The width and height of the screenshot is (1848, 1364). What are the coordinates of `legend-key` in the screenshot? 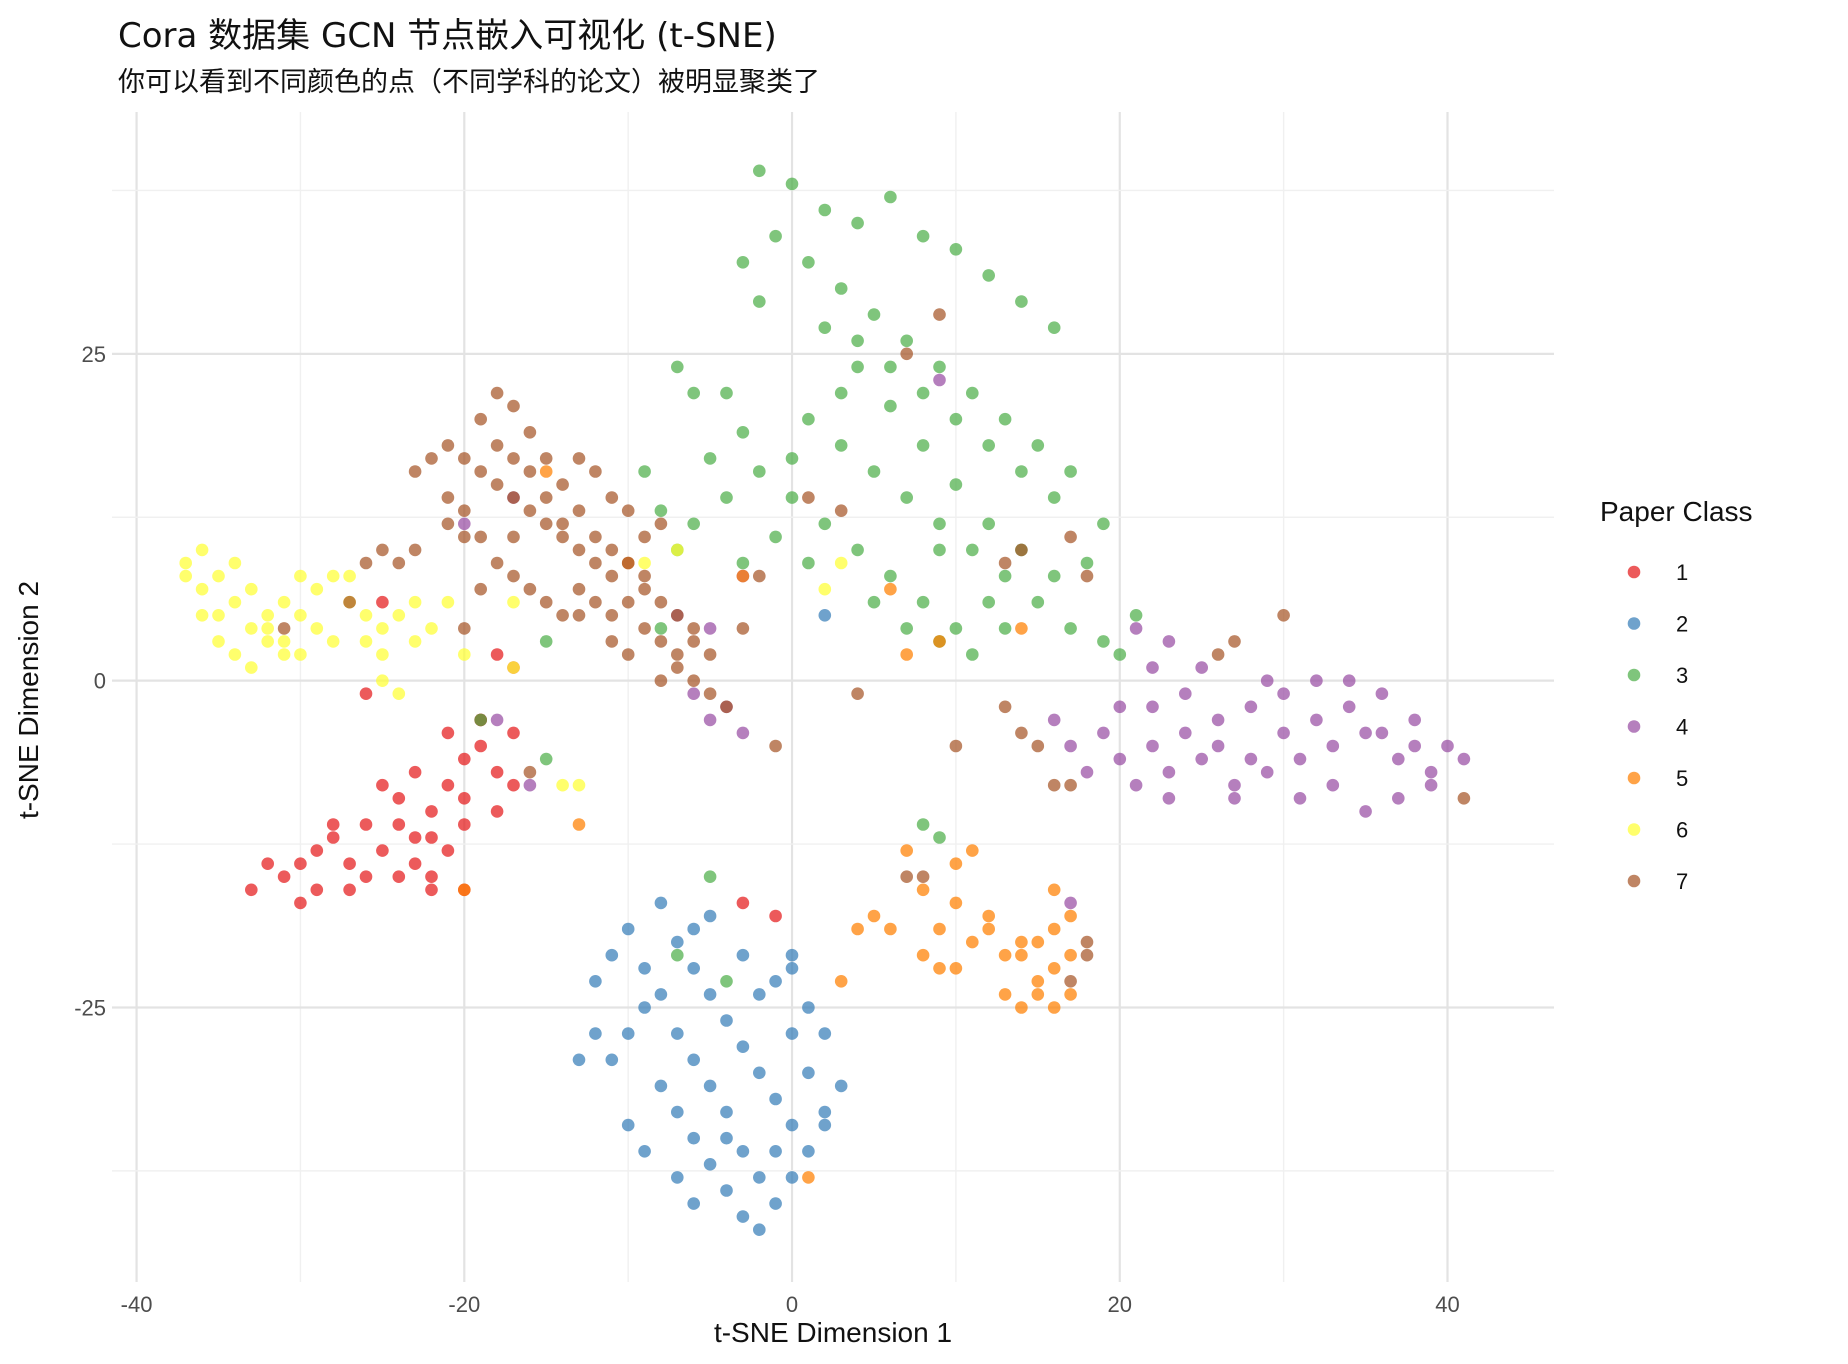 It's located at (1634, 572).